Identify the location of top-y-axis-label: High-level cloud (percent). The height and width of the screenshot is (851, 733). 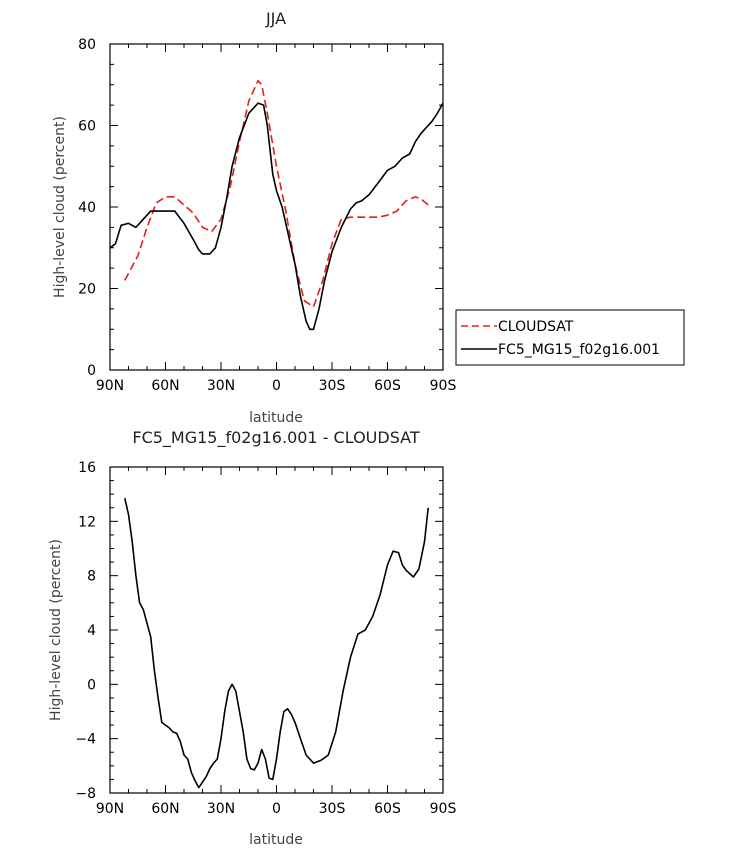
(60, 207).